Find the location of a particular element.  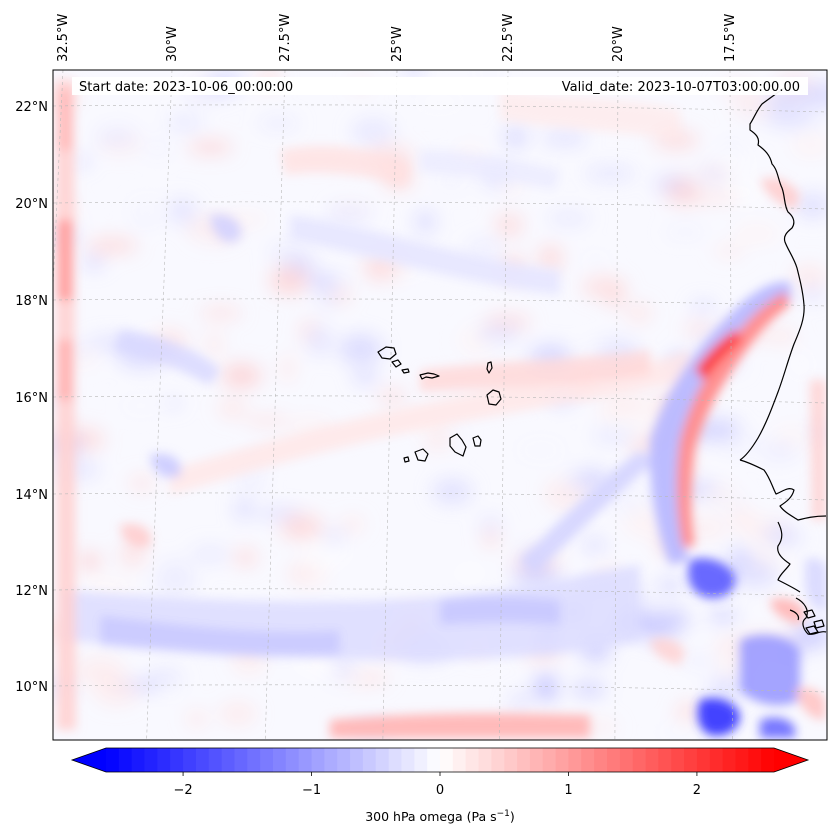

africa-coastline-bijagos is located at coordinates (814, 622).